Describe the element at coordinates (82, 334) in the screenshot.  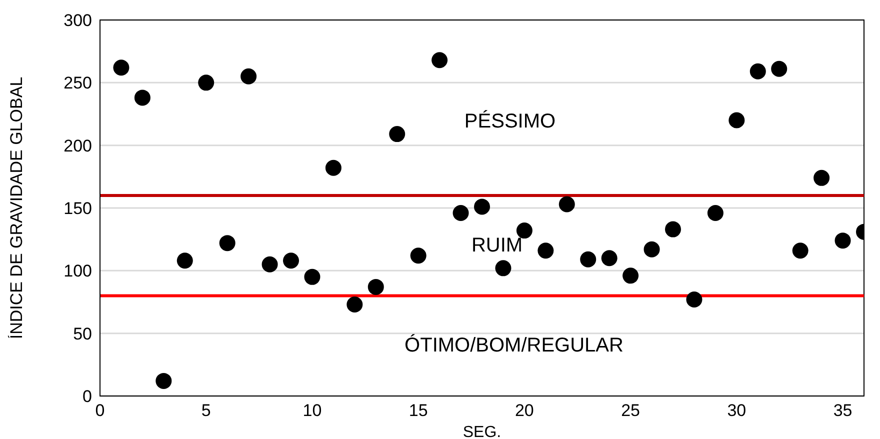
I see `y-tick-label: 50` at that location.